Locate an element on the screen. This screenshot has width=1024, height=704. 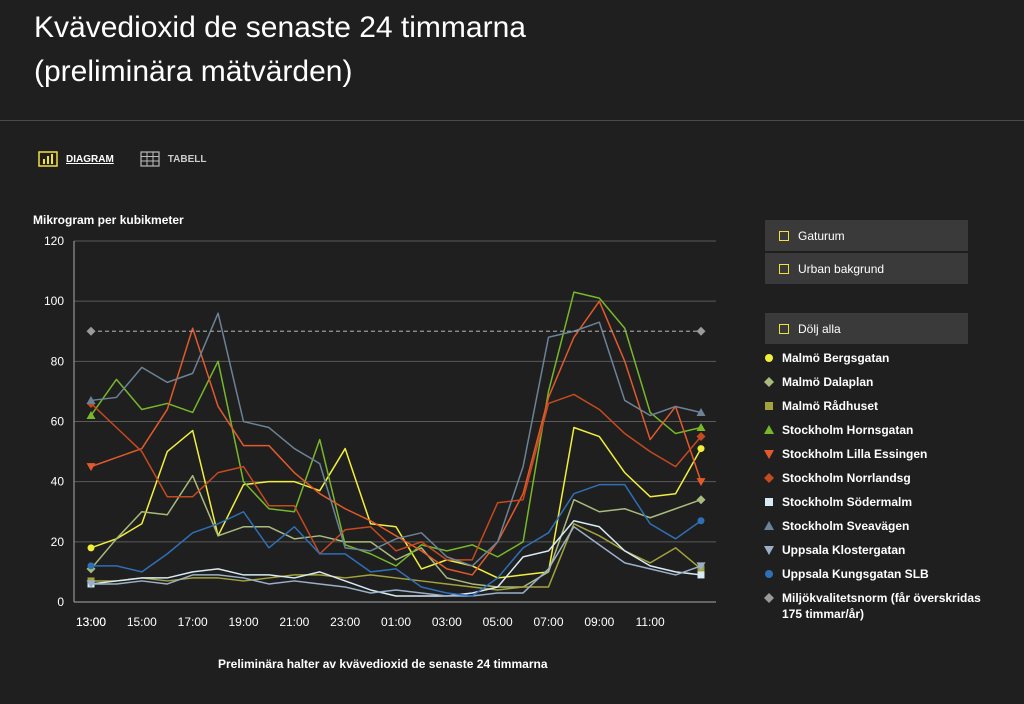
legend-label: Malmö Dalaplan is located at coordinates (828, 382).